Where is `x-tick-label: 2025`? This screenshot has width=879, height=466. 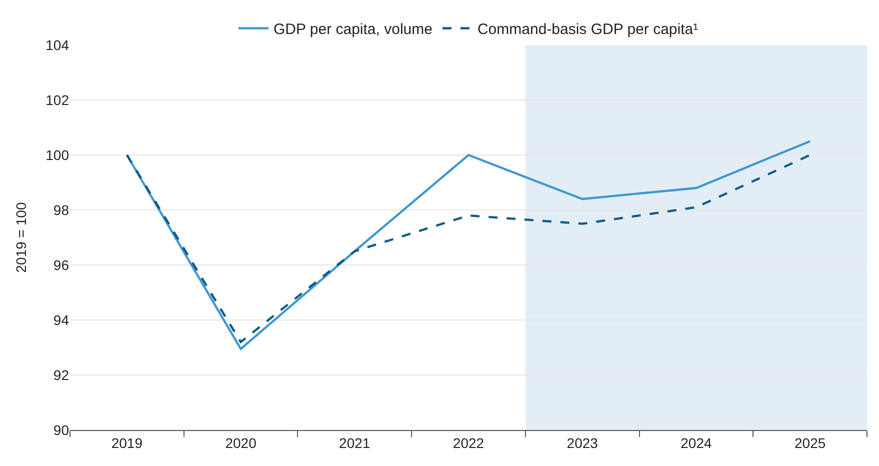
x-tick-label: 2025 is located at coordinates (810, 442).